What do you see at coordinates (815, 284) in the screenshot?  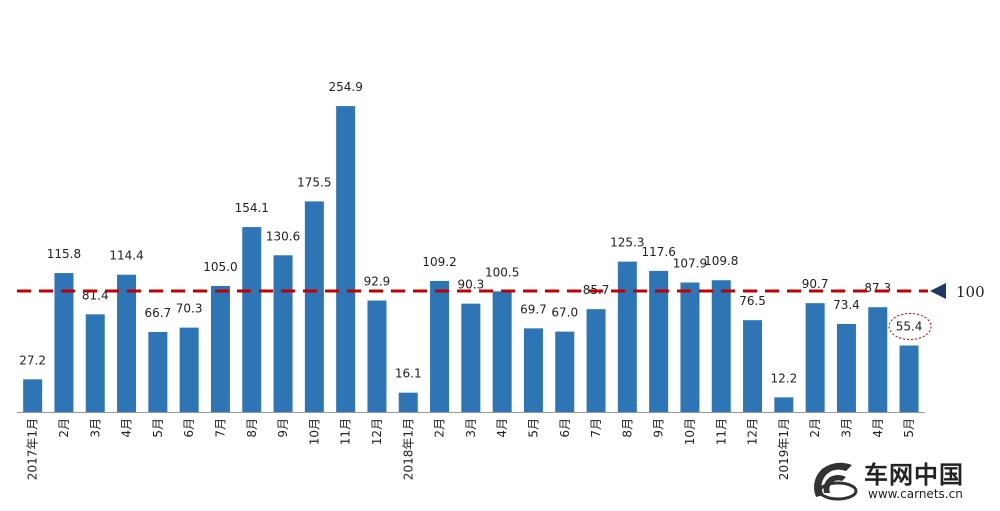 I see `value-label-25: 90.7` at bounding box center [815, 284].